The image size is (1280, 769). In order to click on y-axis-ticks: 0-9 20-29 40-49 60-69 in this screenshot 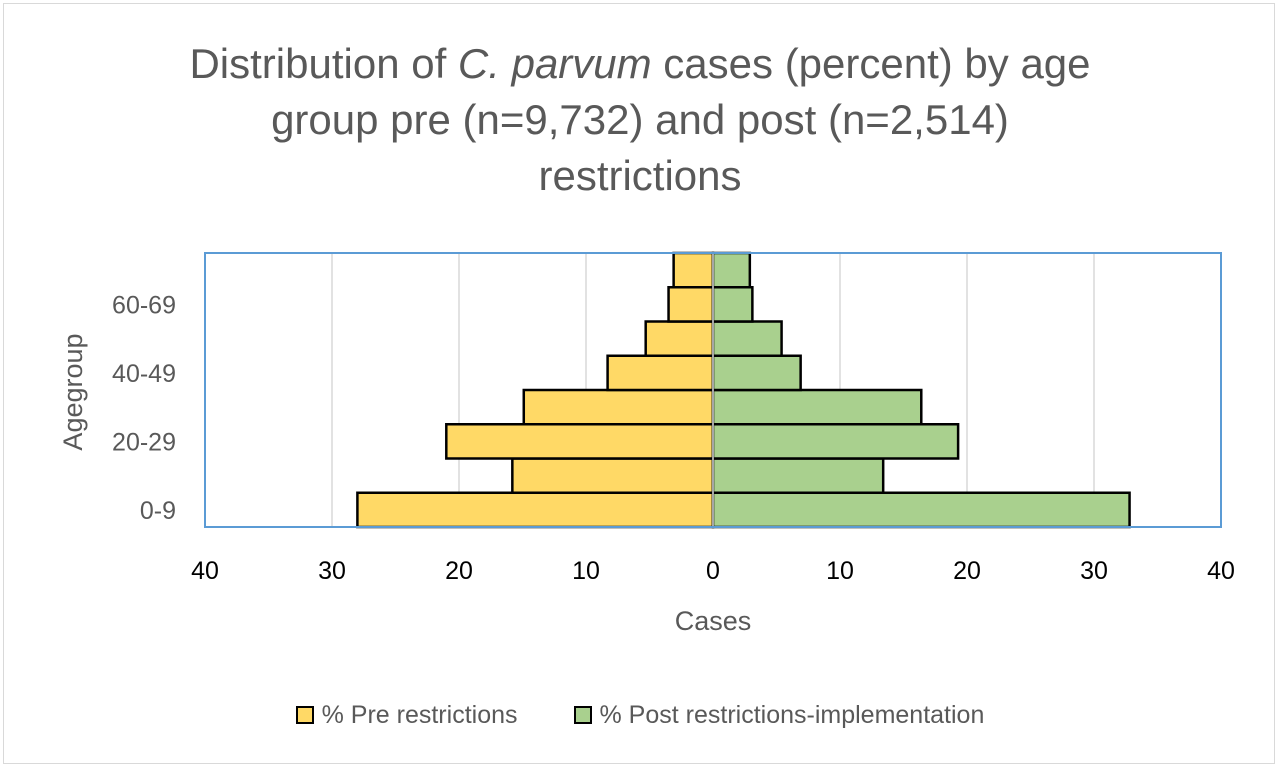, I will do `click(144, 408)`.